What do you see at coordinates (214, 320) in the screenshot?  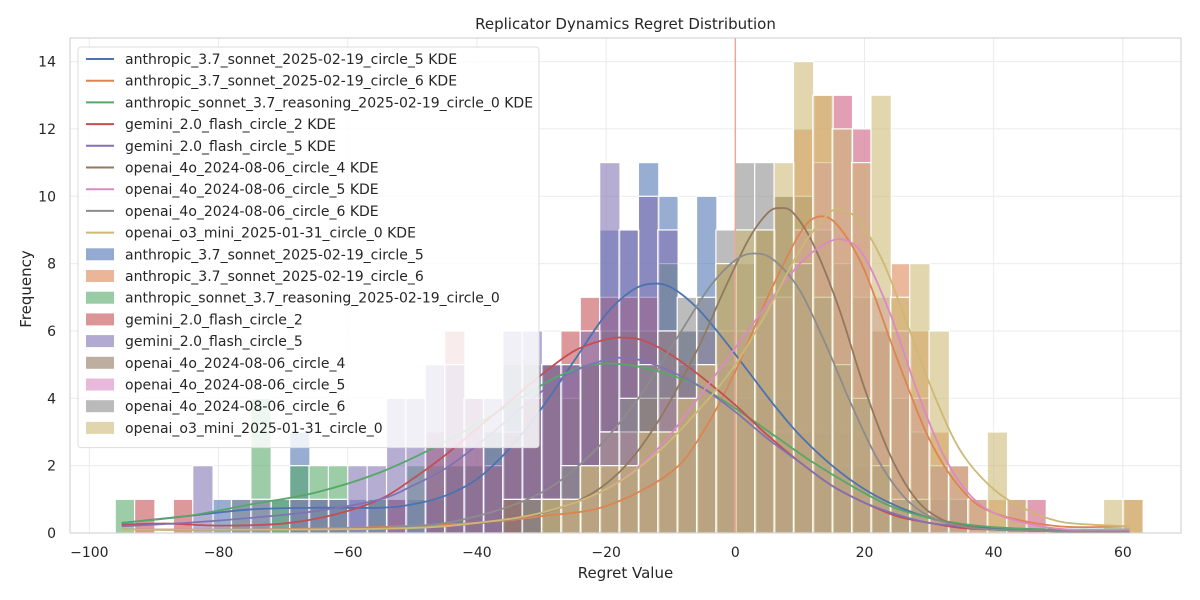 I see `legend-entry-hist: gemini_2.0_flash_circle_2` at bounding box center [214, 320].